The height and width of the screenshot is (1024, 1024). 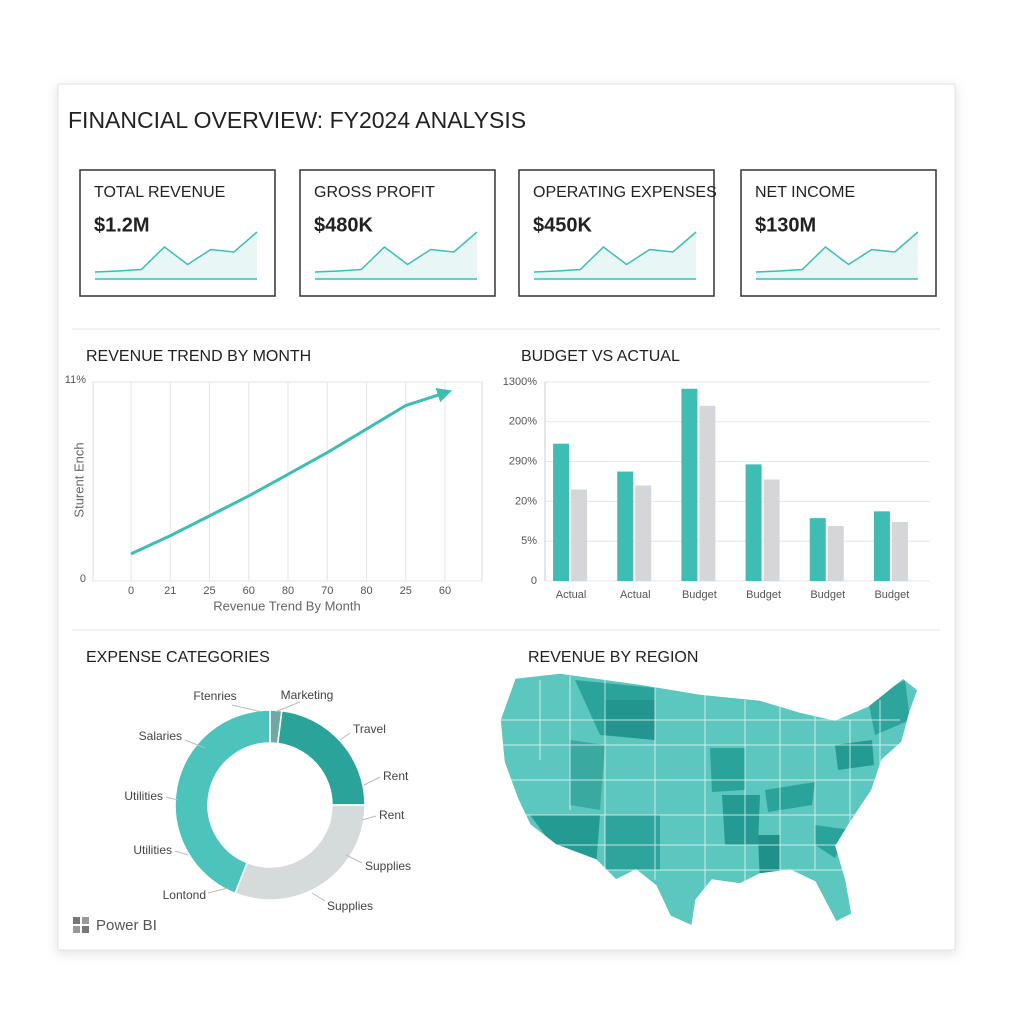 What do you see at coordinates (343, 225) in the screenshot?
I see `kpi-value: $480K` at bounding box center [343, 225].